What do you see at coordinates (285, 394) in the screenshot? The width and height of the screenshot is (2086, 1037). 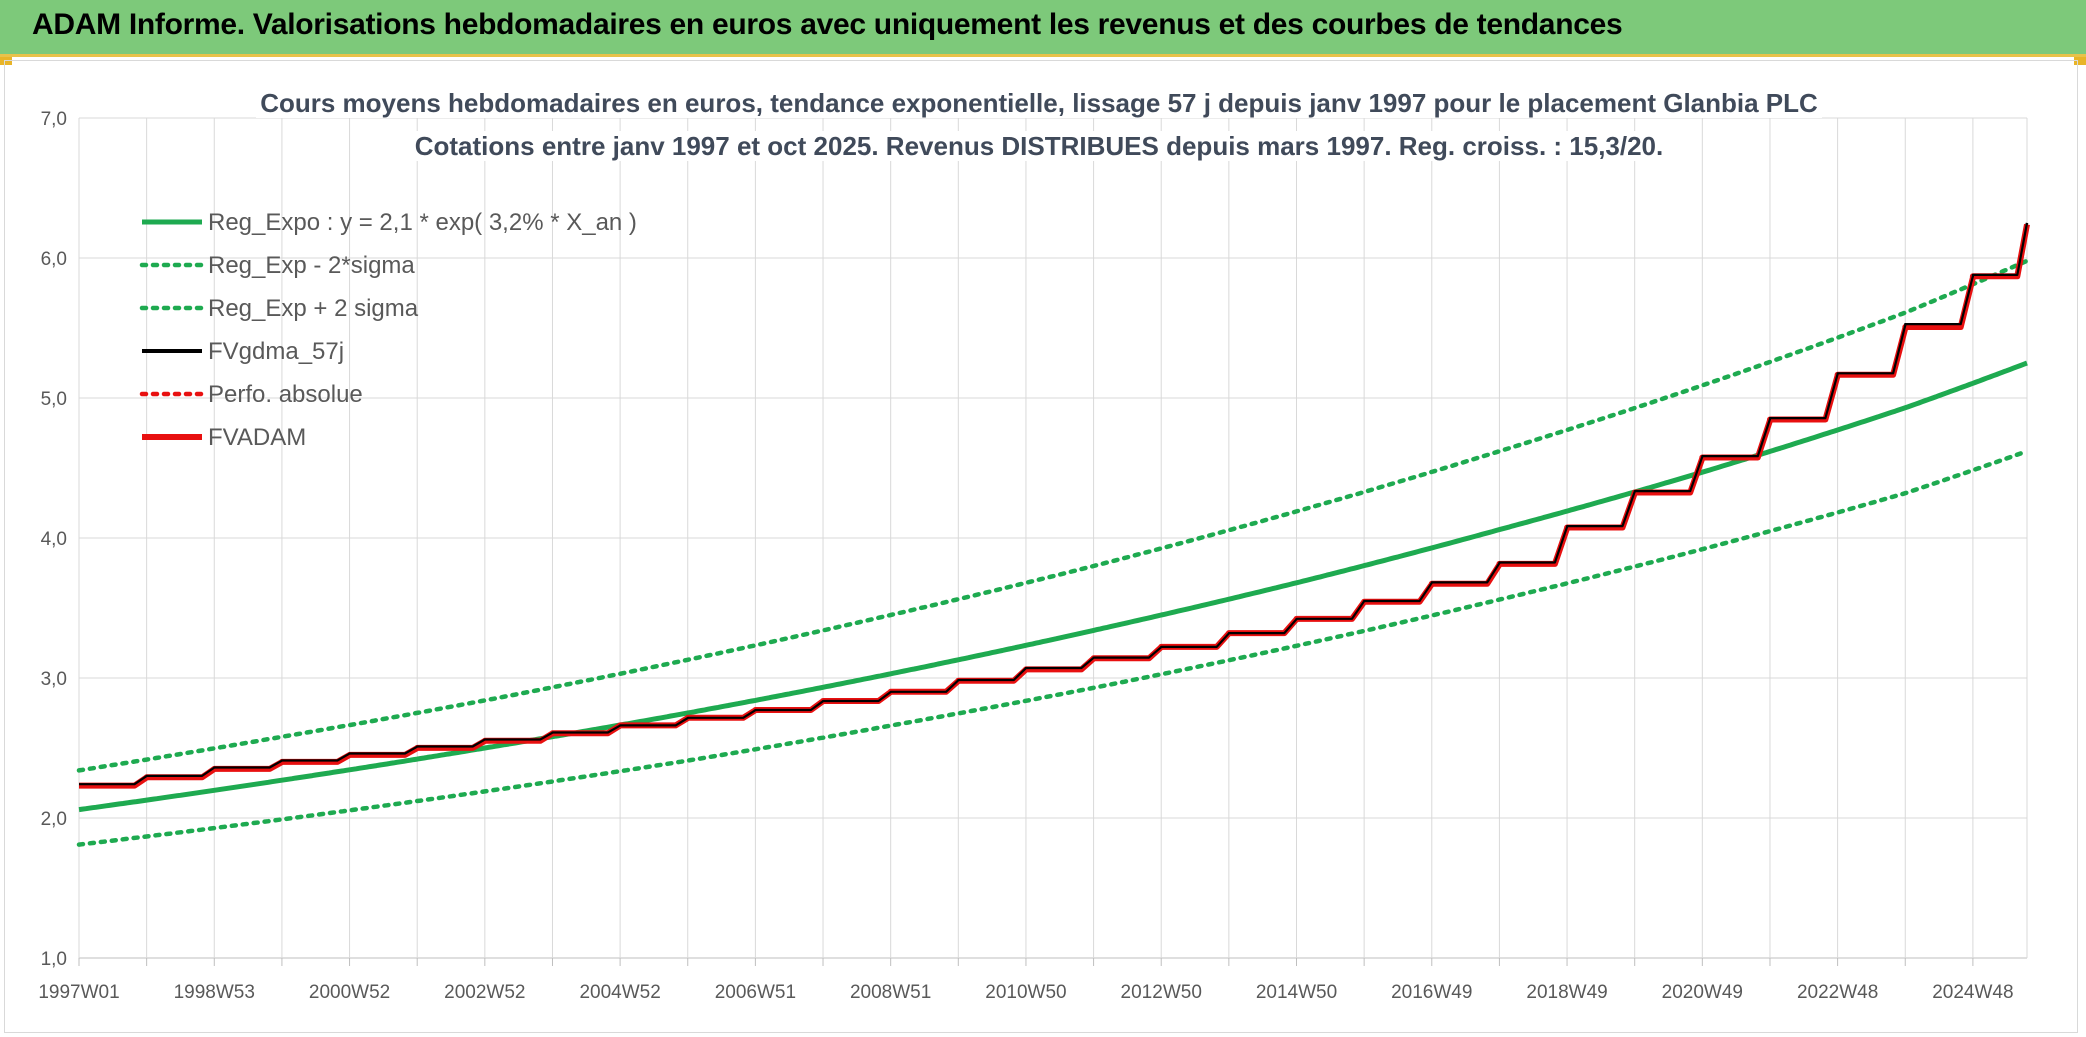 I see `legend-label: Perfo. absolue` at bounding box center [285, 394].